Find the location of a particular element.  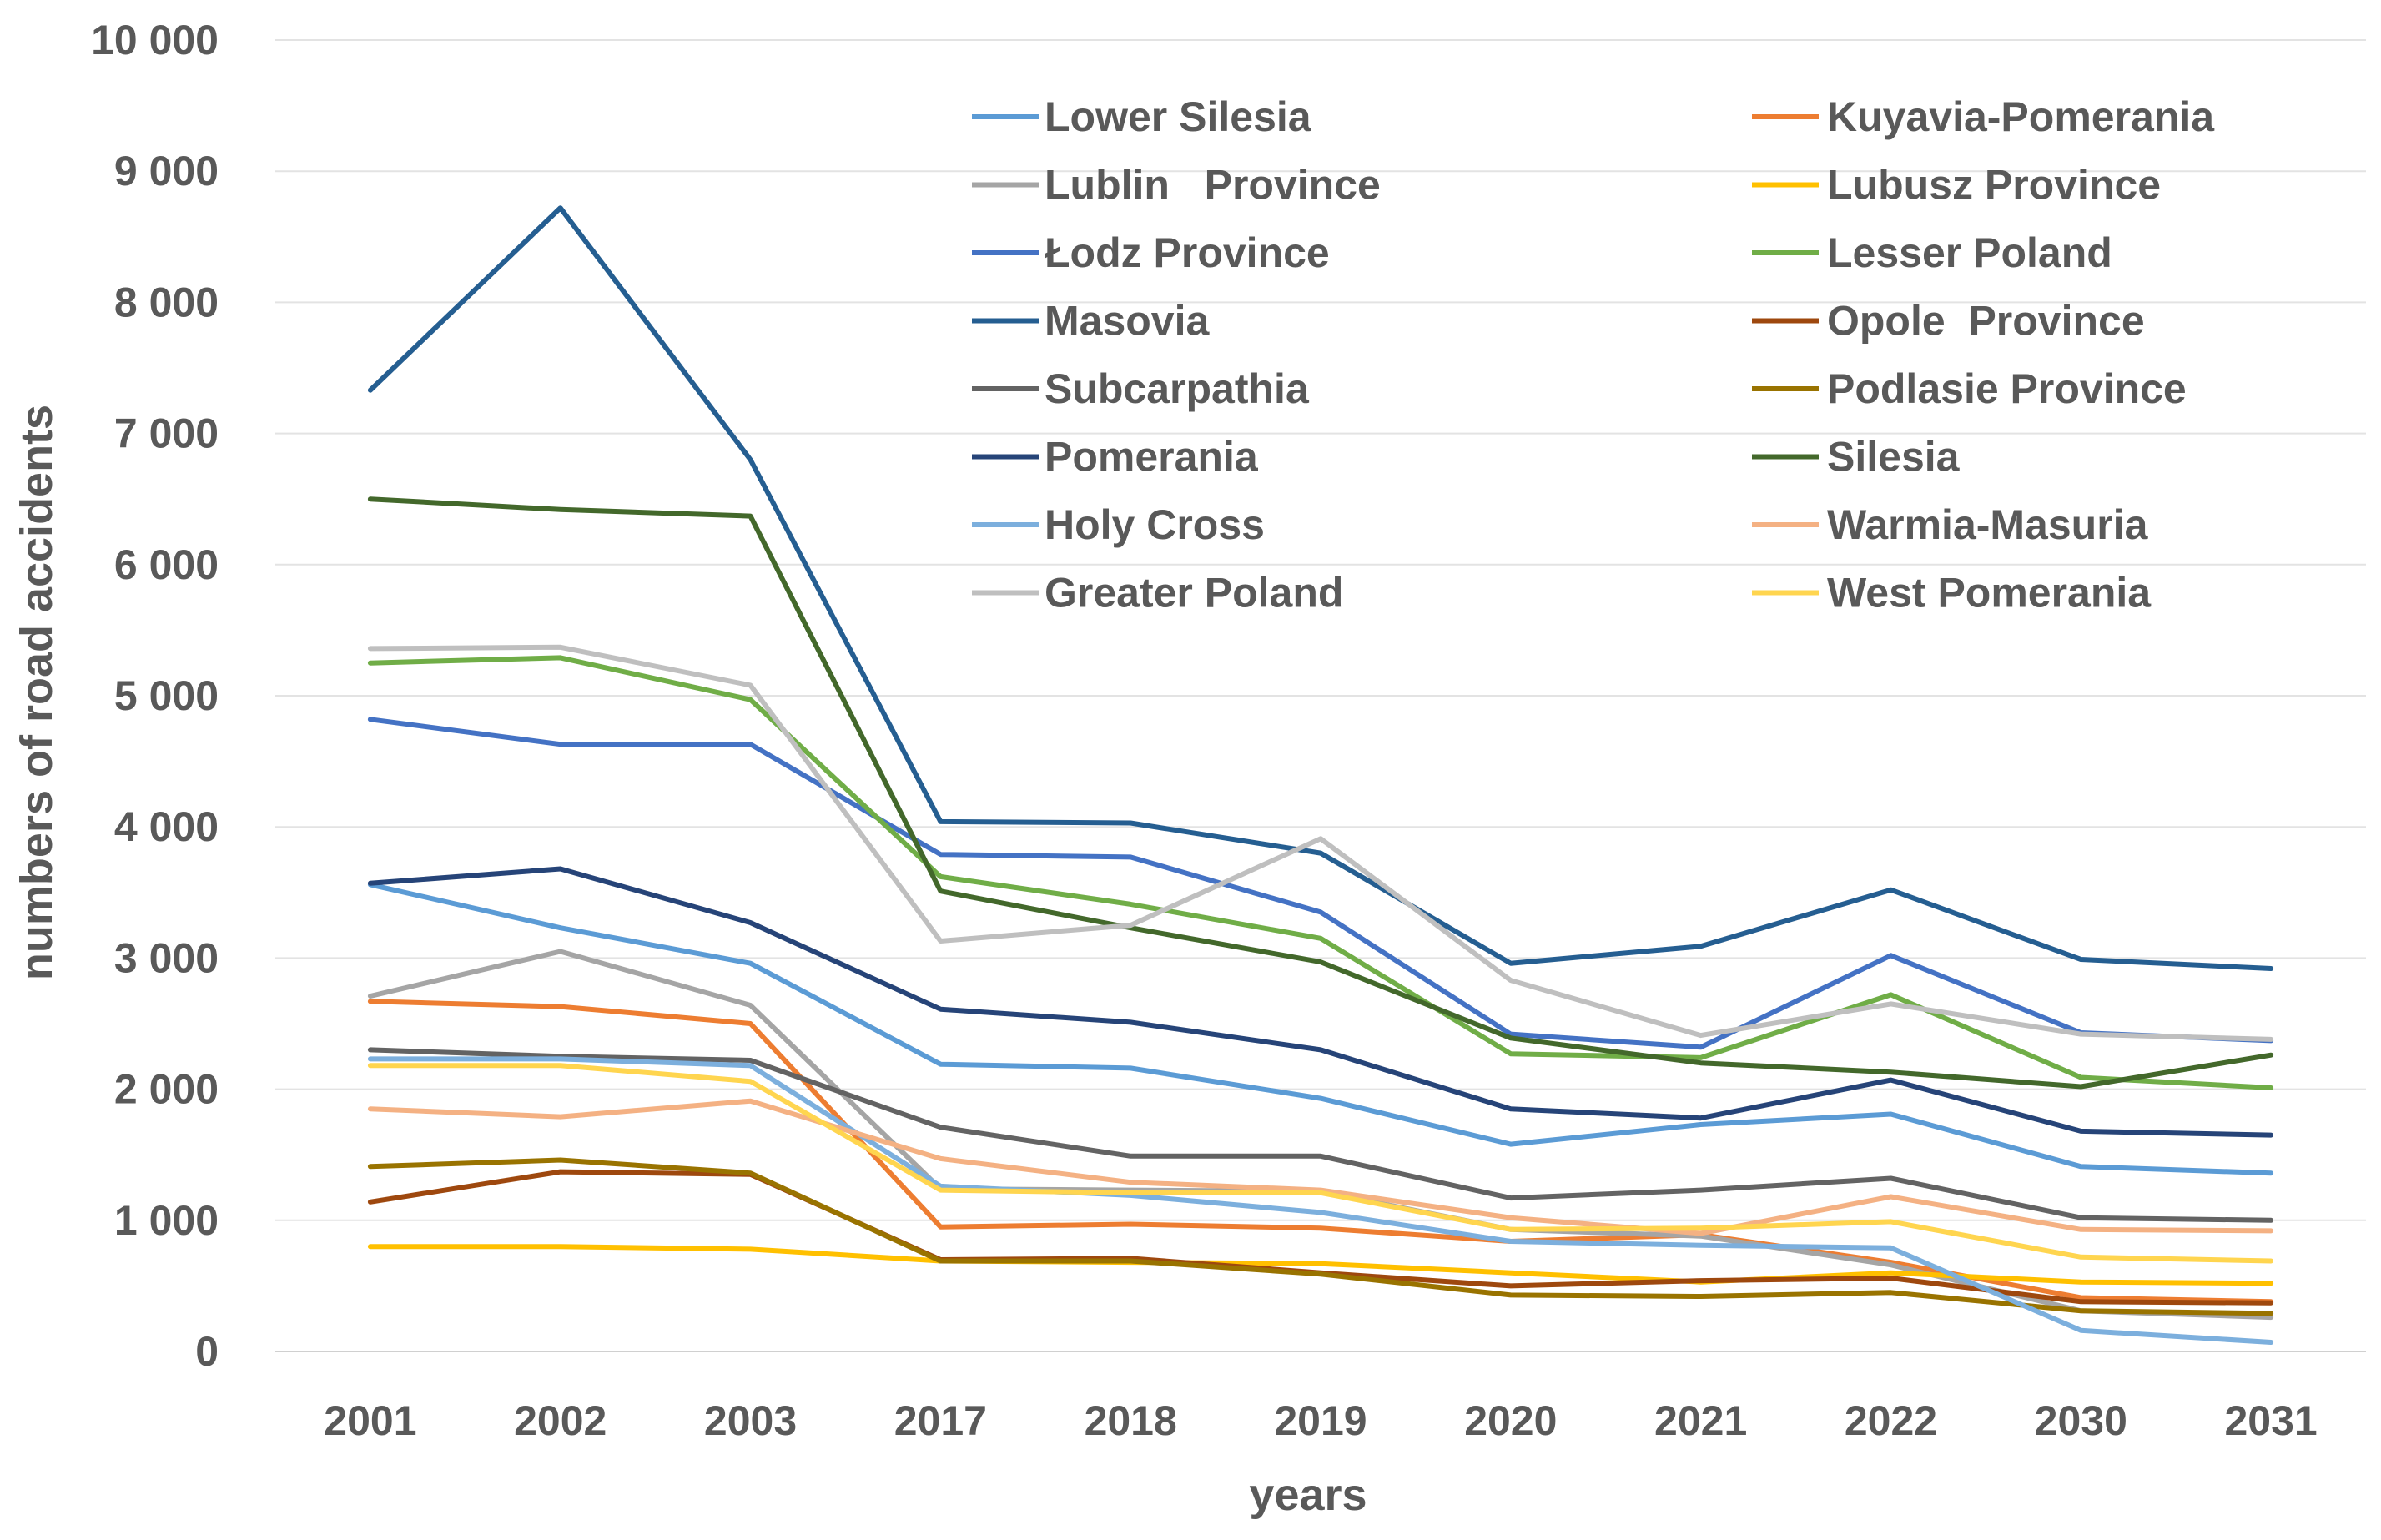

series-line-subcarpathia is located at coordinates (1320, 1135).